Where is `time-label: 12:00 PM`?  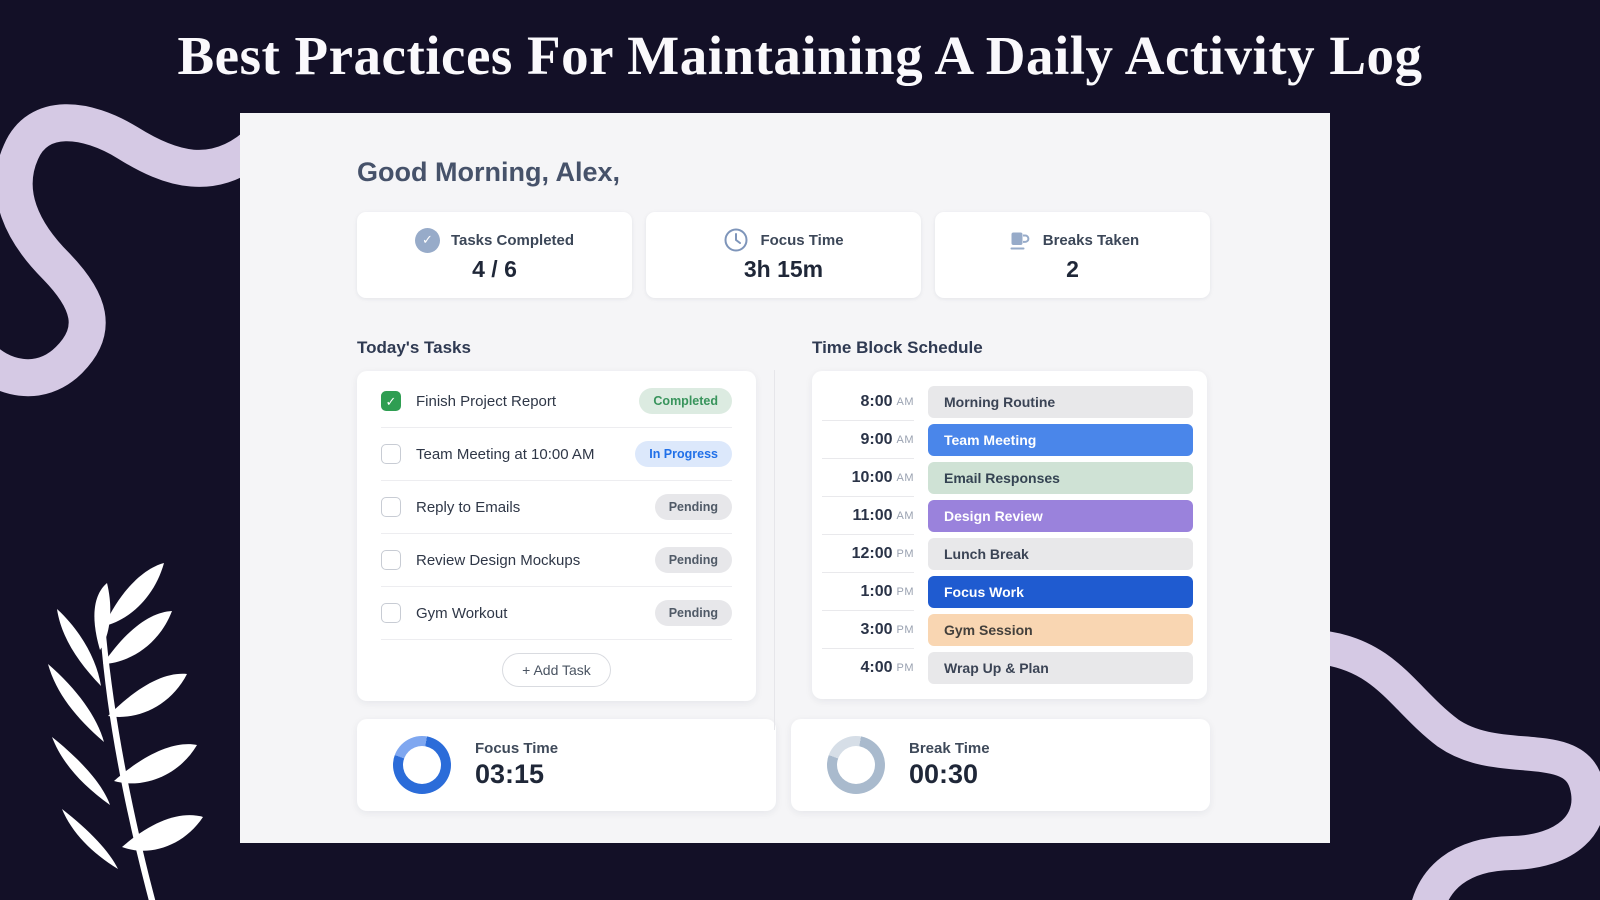
time-label: 12:00 PM is located at coordinates (868, 554).